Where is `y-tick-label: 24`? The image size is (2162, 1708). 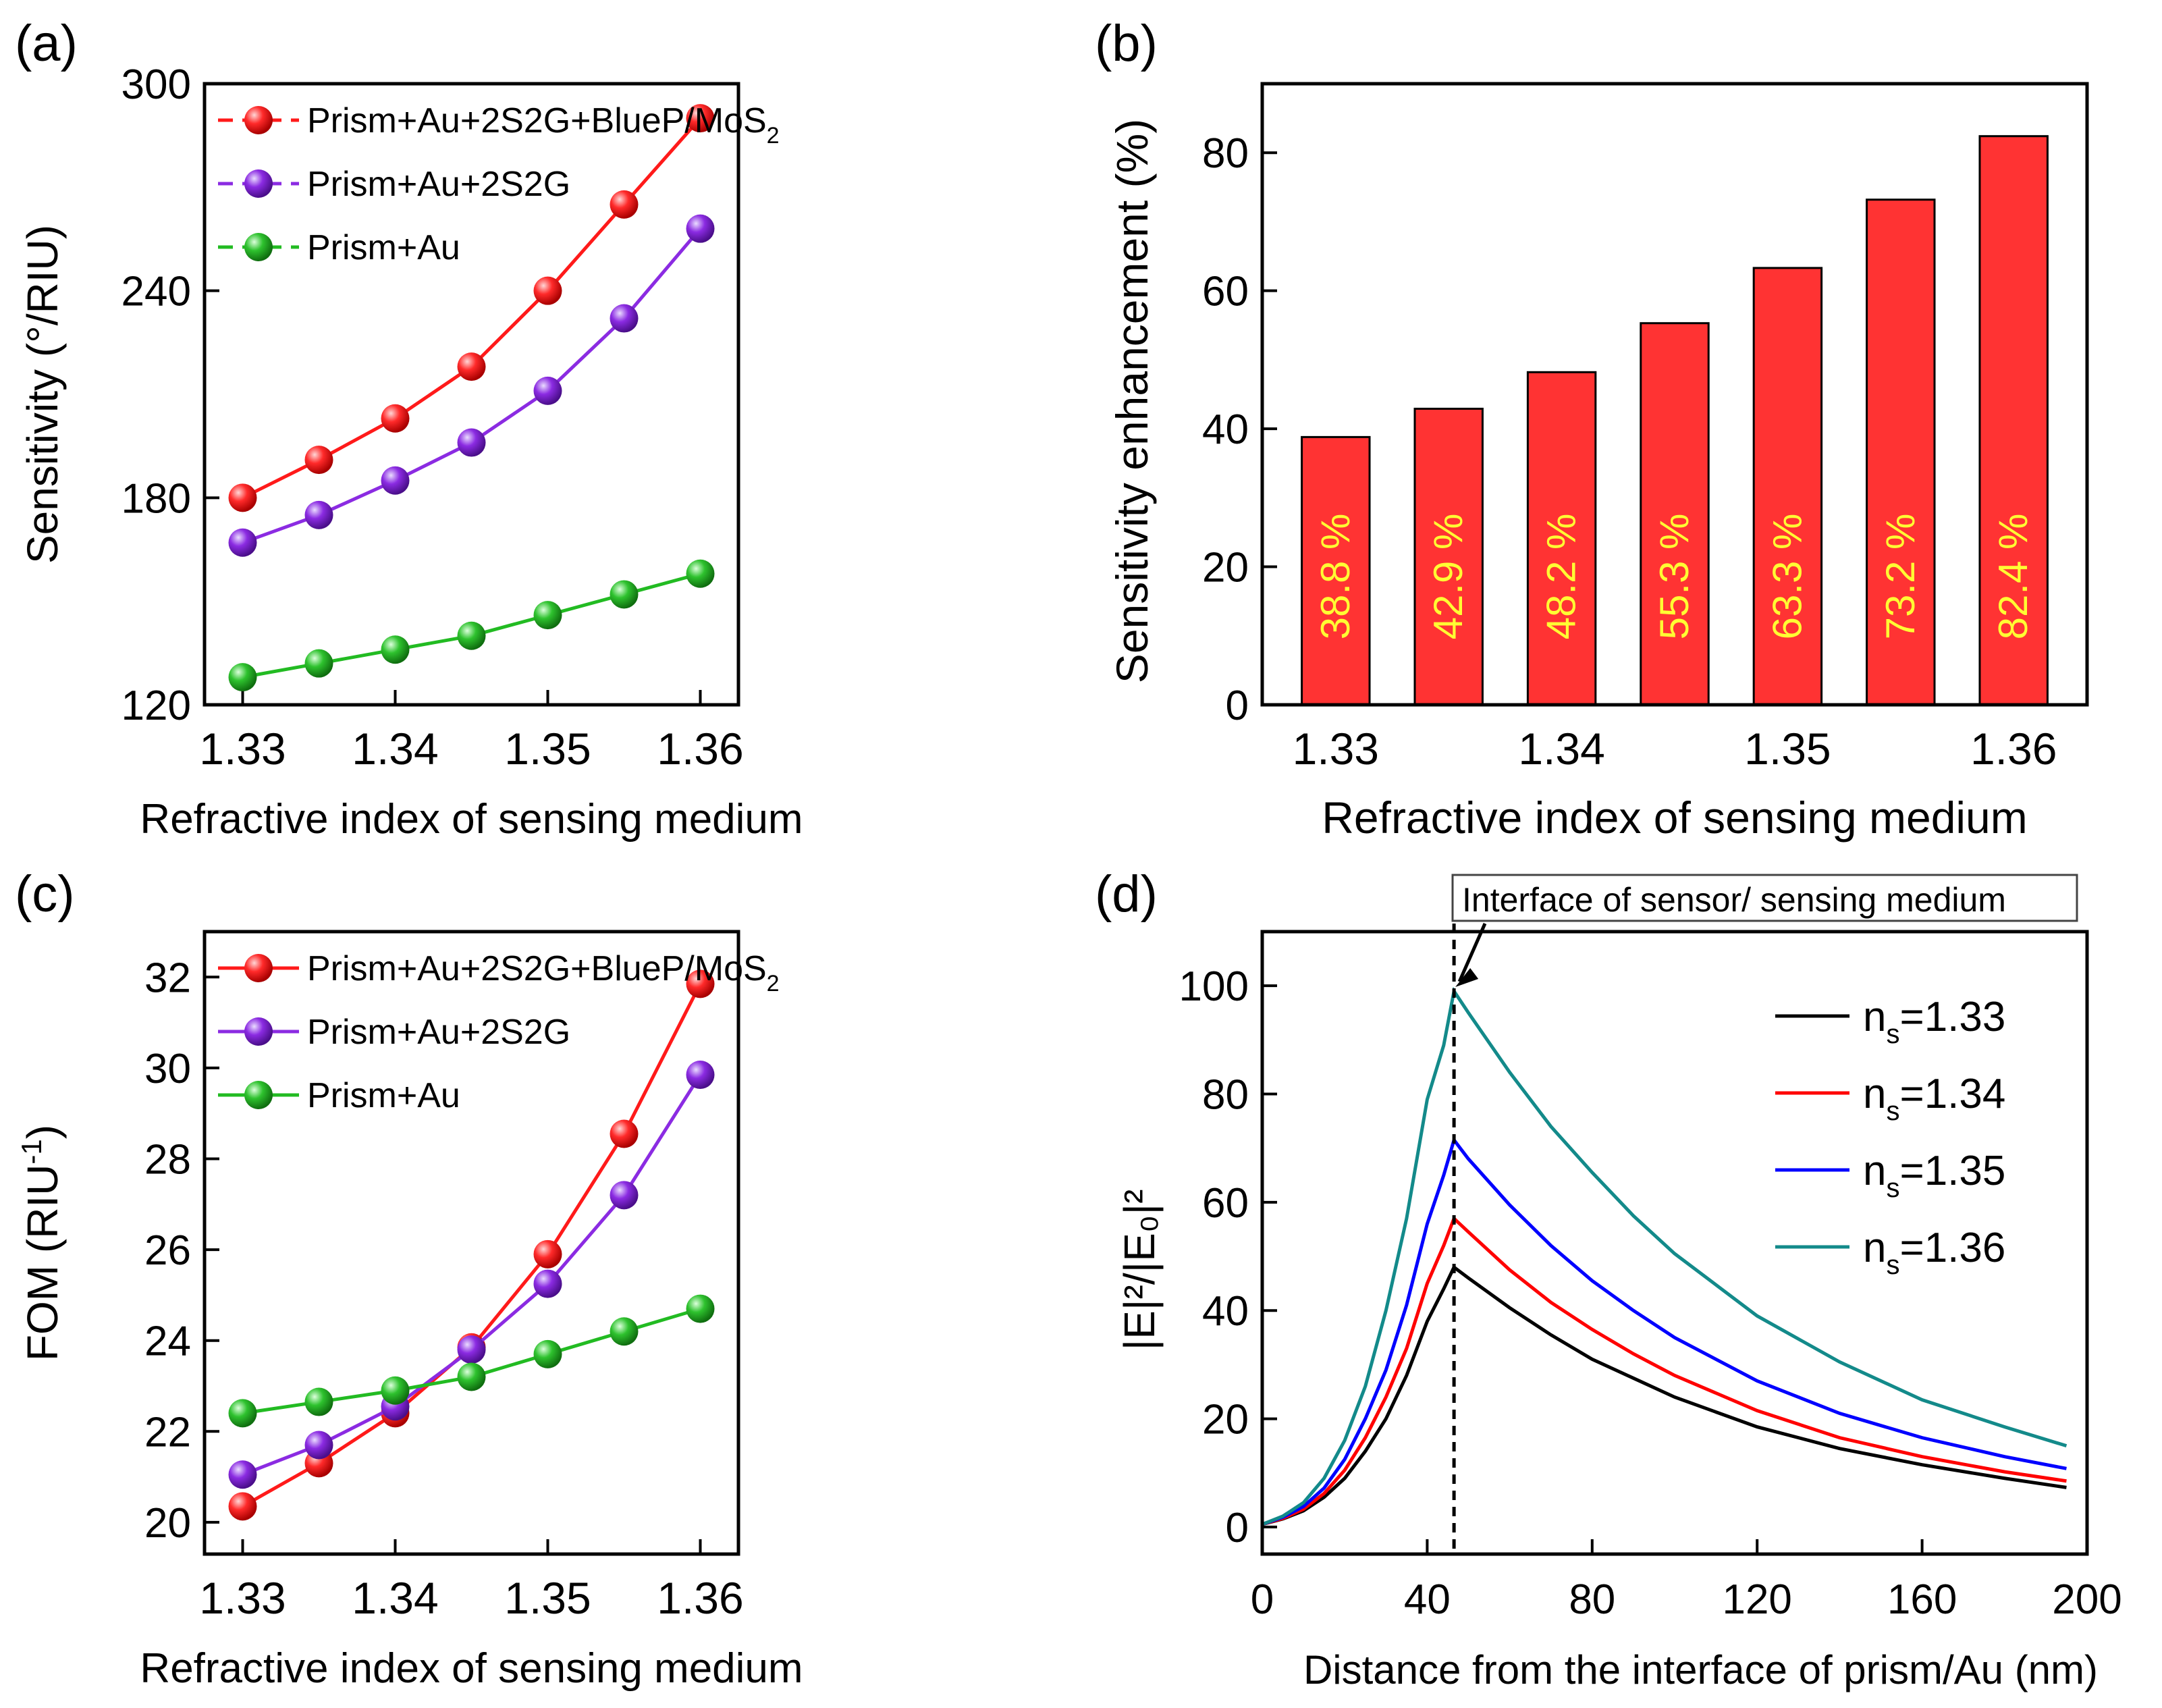 y-tick-label: 24 is located at coordinates (167, 1341).